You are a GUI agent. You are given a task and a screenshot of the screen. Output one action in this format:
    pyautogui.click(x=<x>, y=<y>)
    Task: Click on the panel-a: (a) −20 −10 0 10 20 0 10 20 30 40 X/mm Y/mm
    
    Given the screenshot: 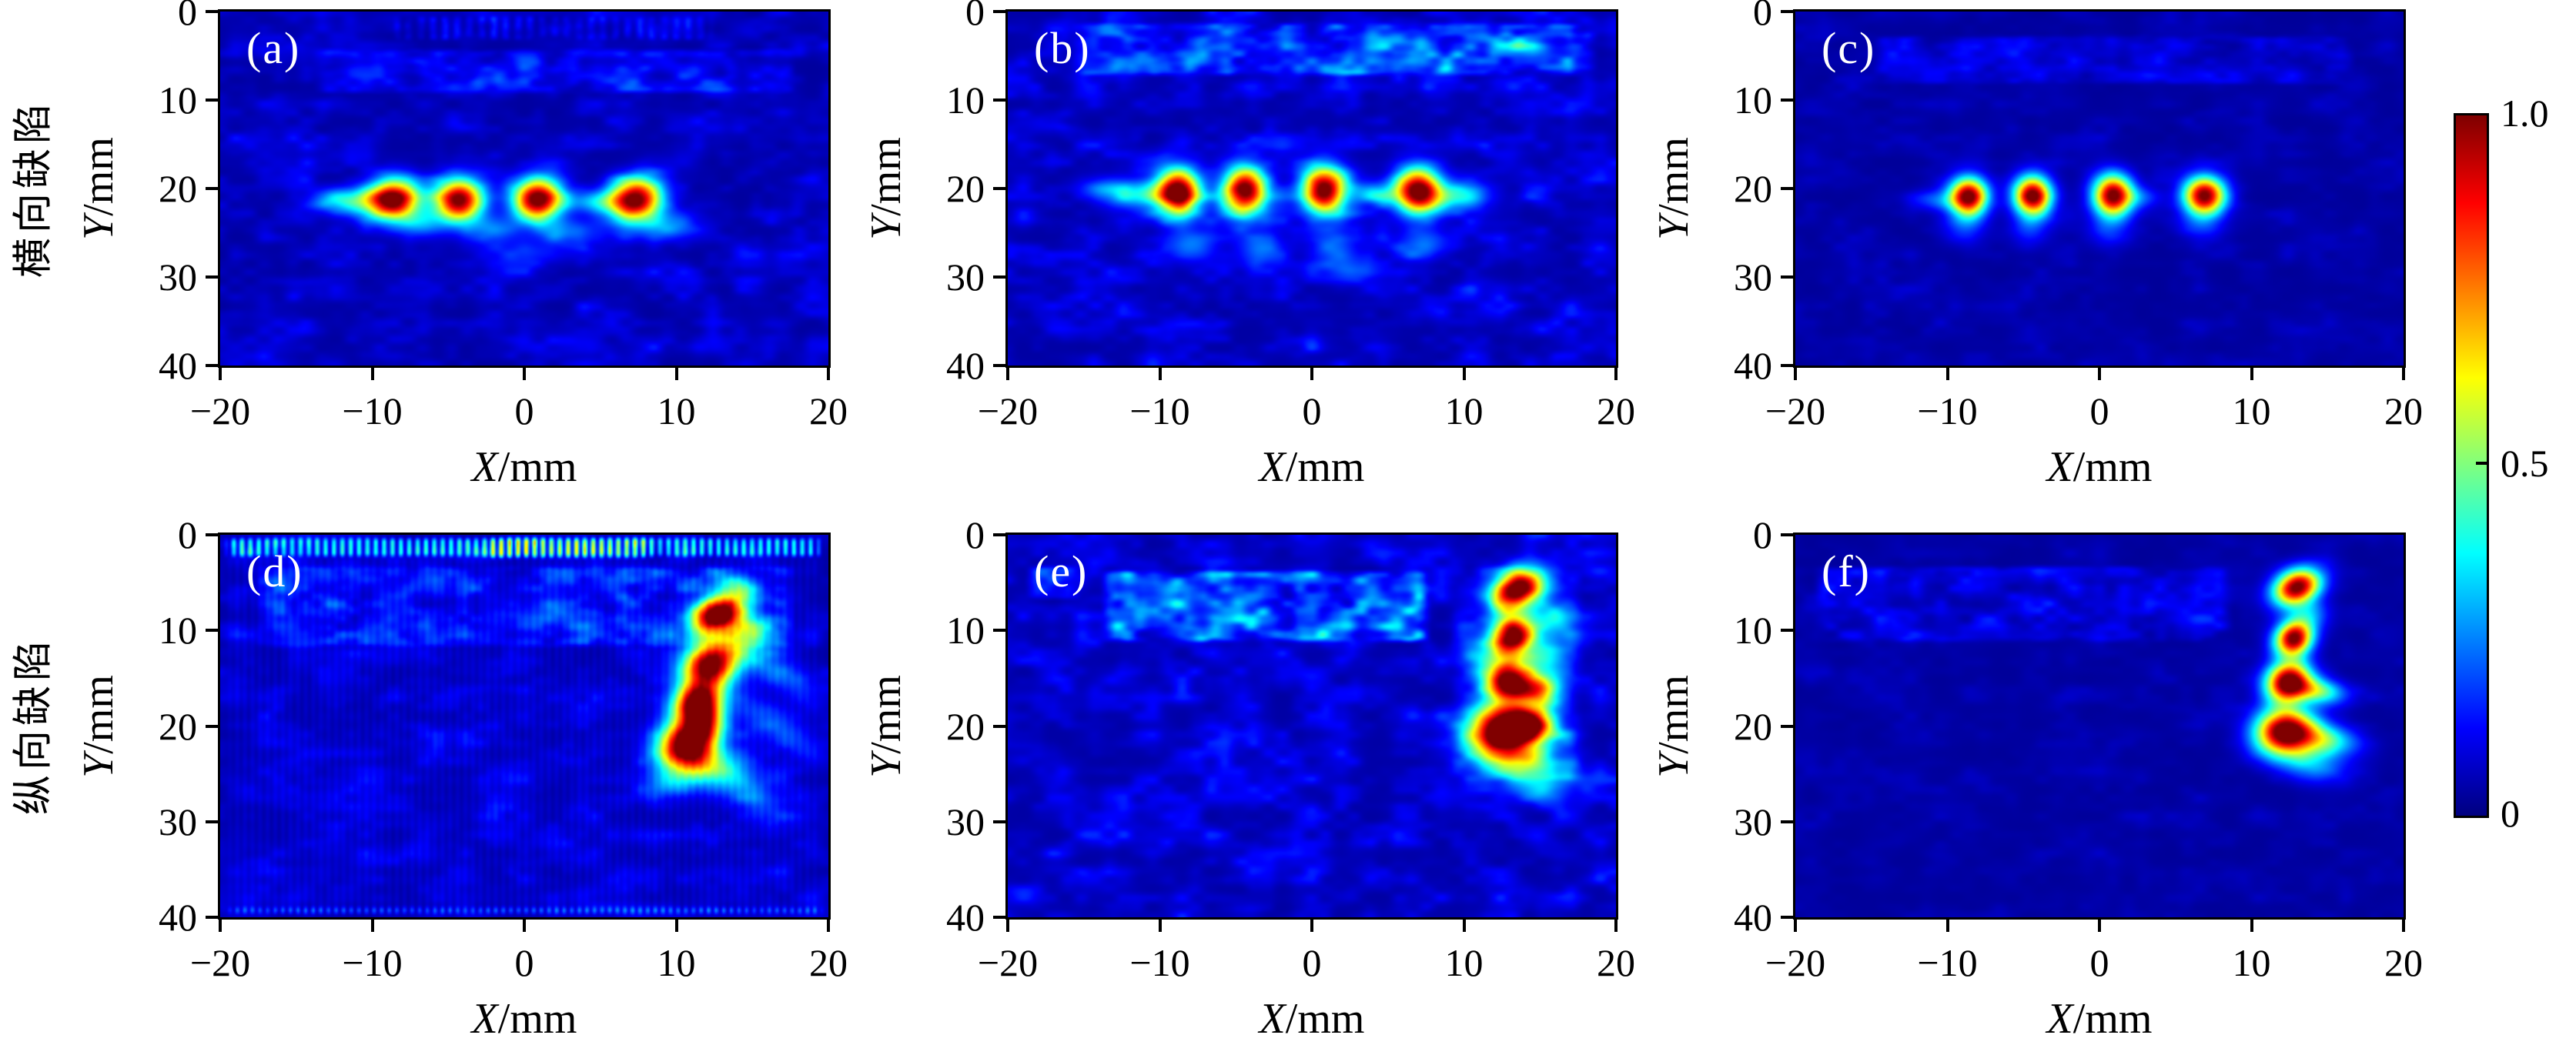 What is the action you would take?
    pyautogui.click(x=462, y=246)
    